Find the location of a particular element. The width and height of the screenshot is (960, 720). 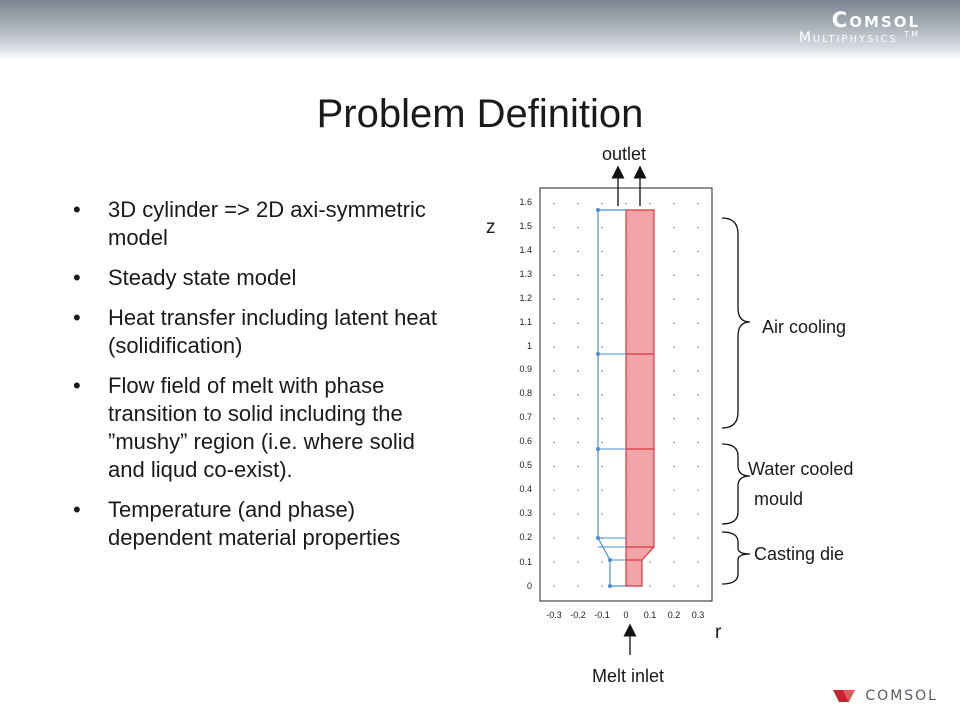

z-tick-label: 0.6 is located at coordinates (525, 441).